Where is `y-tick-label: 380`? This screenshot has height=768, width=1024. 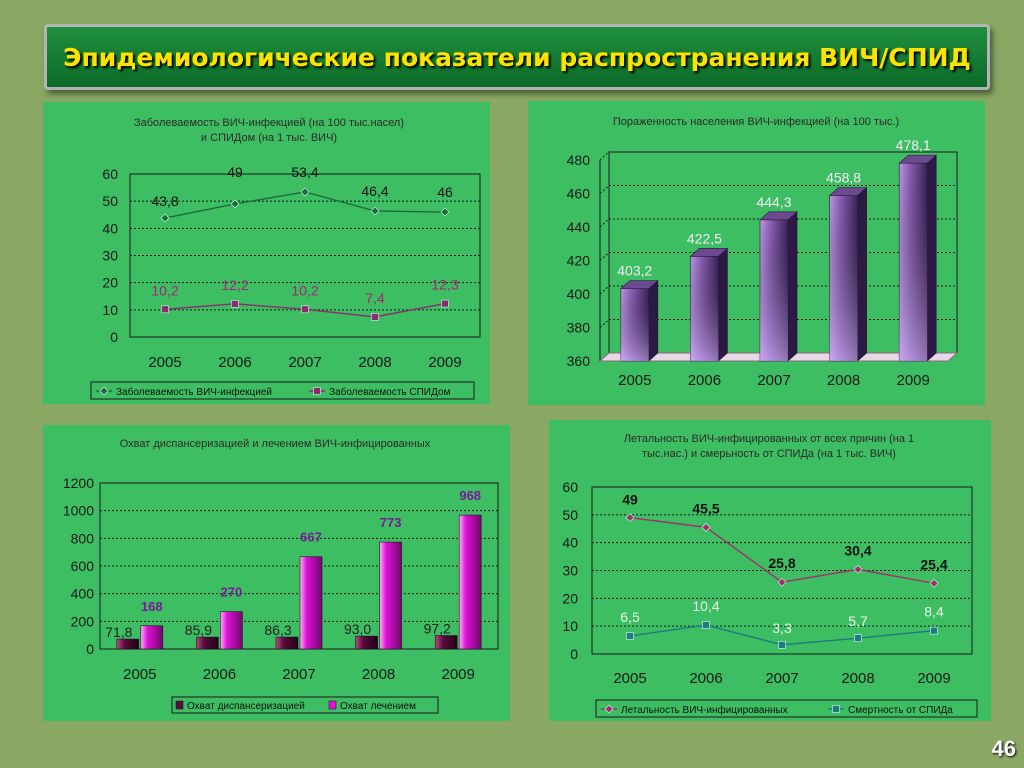
y-tick-label: 380 is located at coordinates (579, 328).